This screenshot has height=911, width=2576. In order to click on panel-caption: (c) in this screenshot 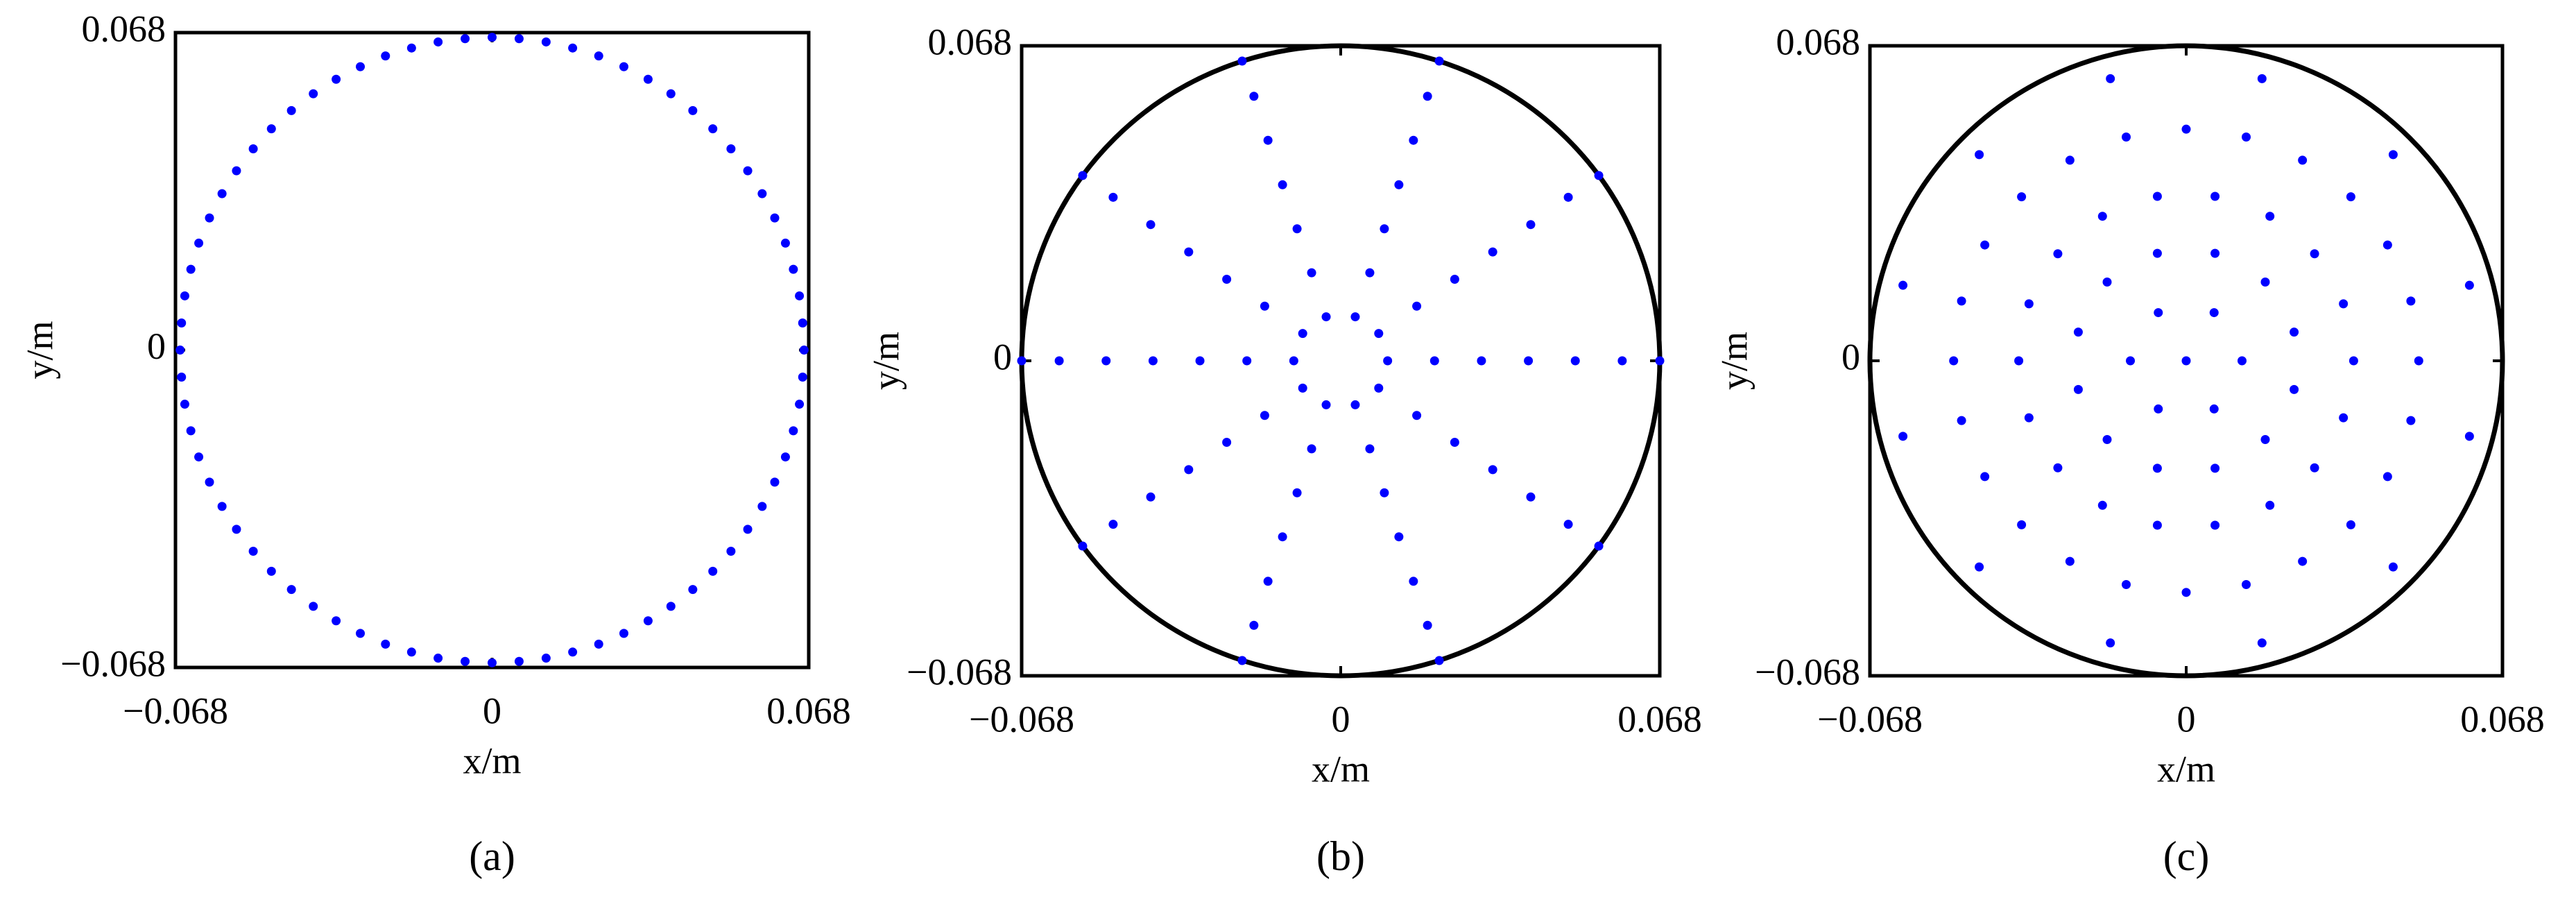, I will do `click(2186, 856)`.